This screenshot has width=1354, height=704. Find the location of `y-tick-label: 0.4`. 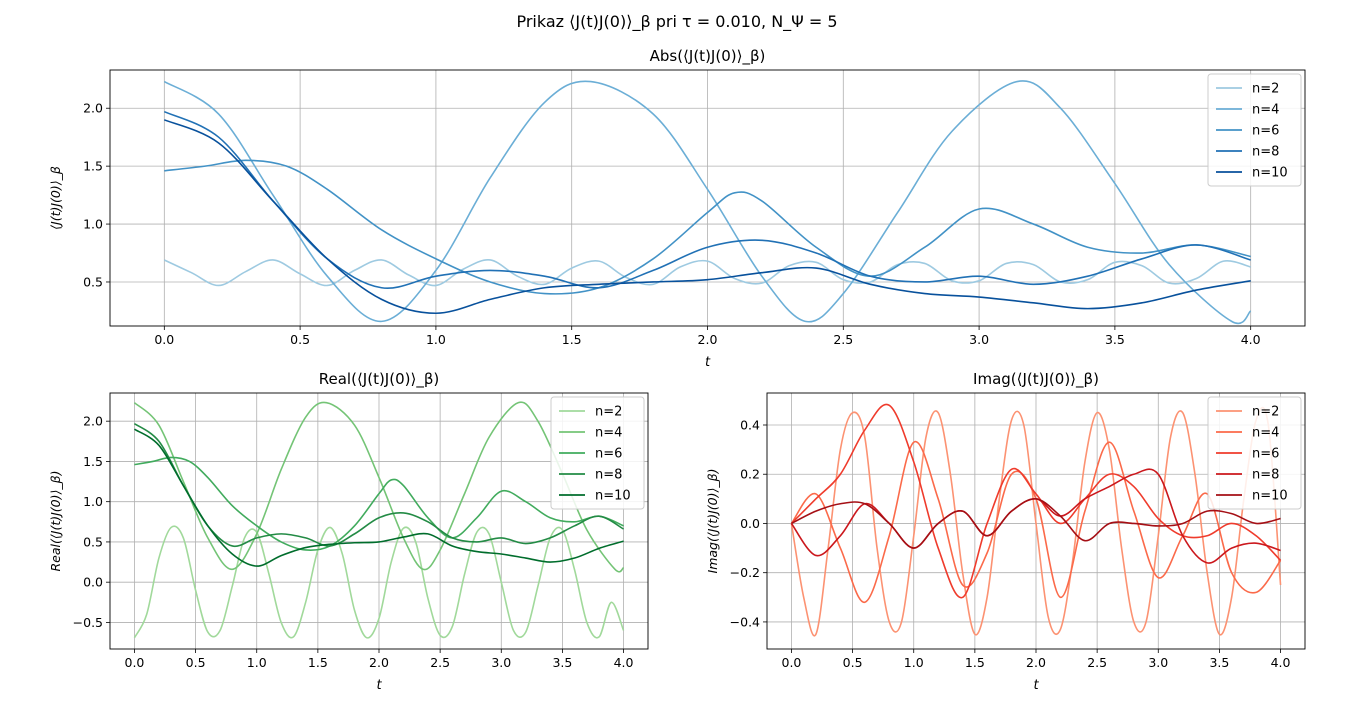

y-tick-label: 0.4 is located at coordinates (750, 425).